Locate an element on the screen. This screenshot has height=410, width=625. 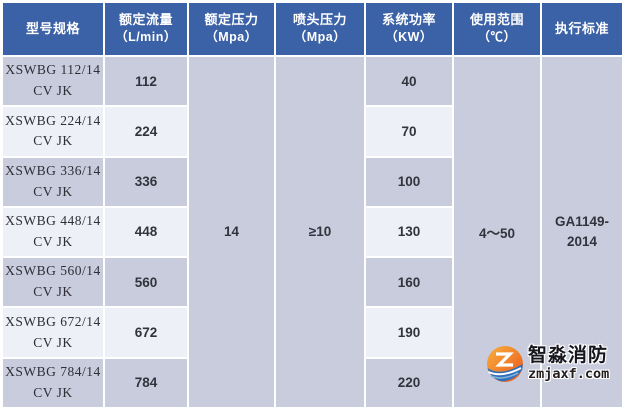
model-cell: XSWBG 448/14 CV JK is located at coordinates (53, 232).